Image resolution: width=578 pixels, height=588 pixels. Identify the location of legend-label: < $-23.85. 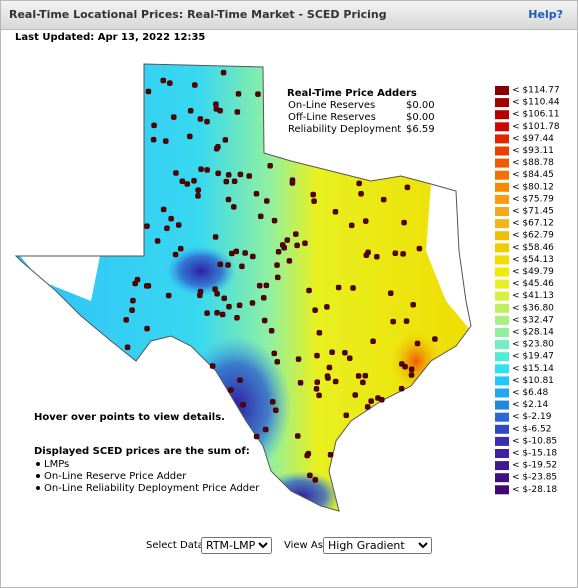
(534, 478).